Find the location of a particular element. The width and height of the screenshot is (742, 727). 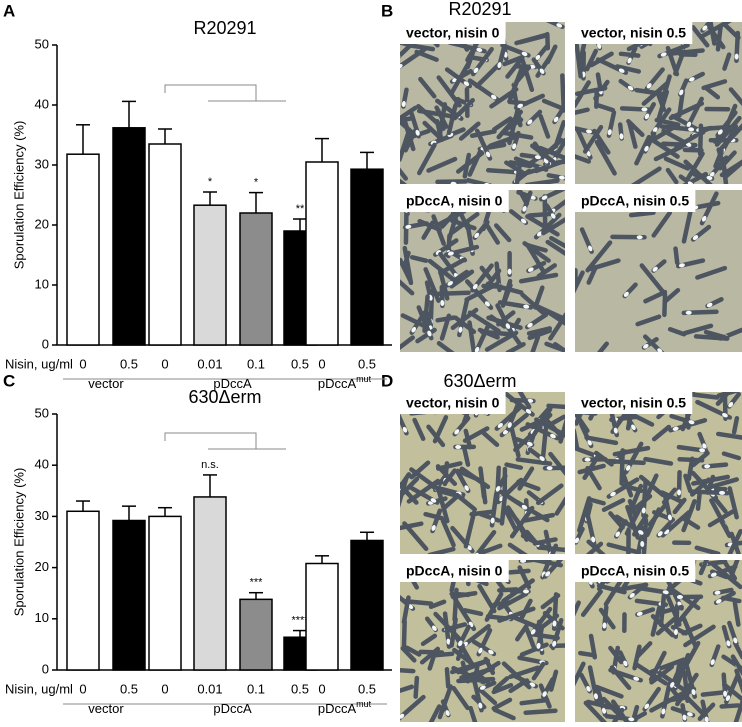

significance-label: n.s. is located at coordinates (210, 465).